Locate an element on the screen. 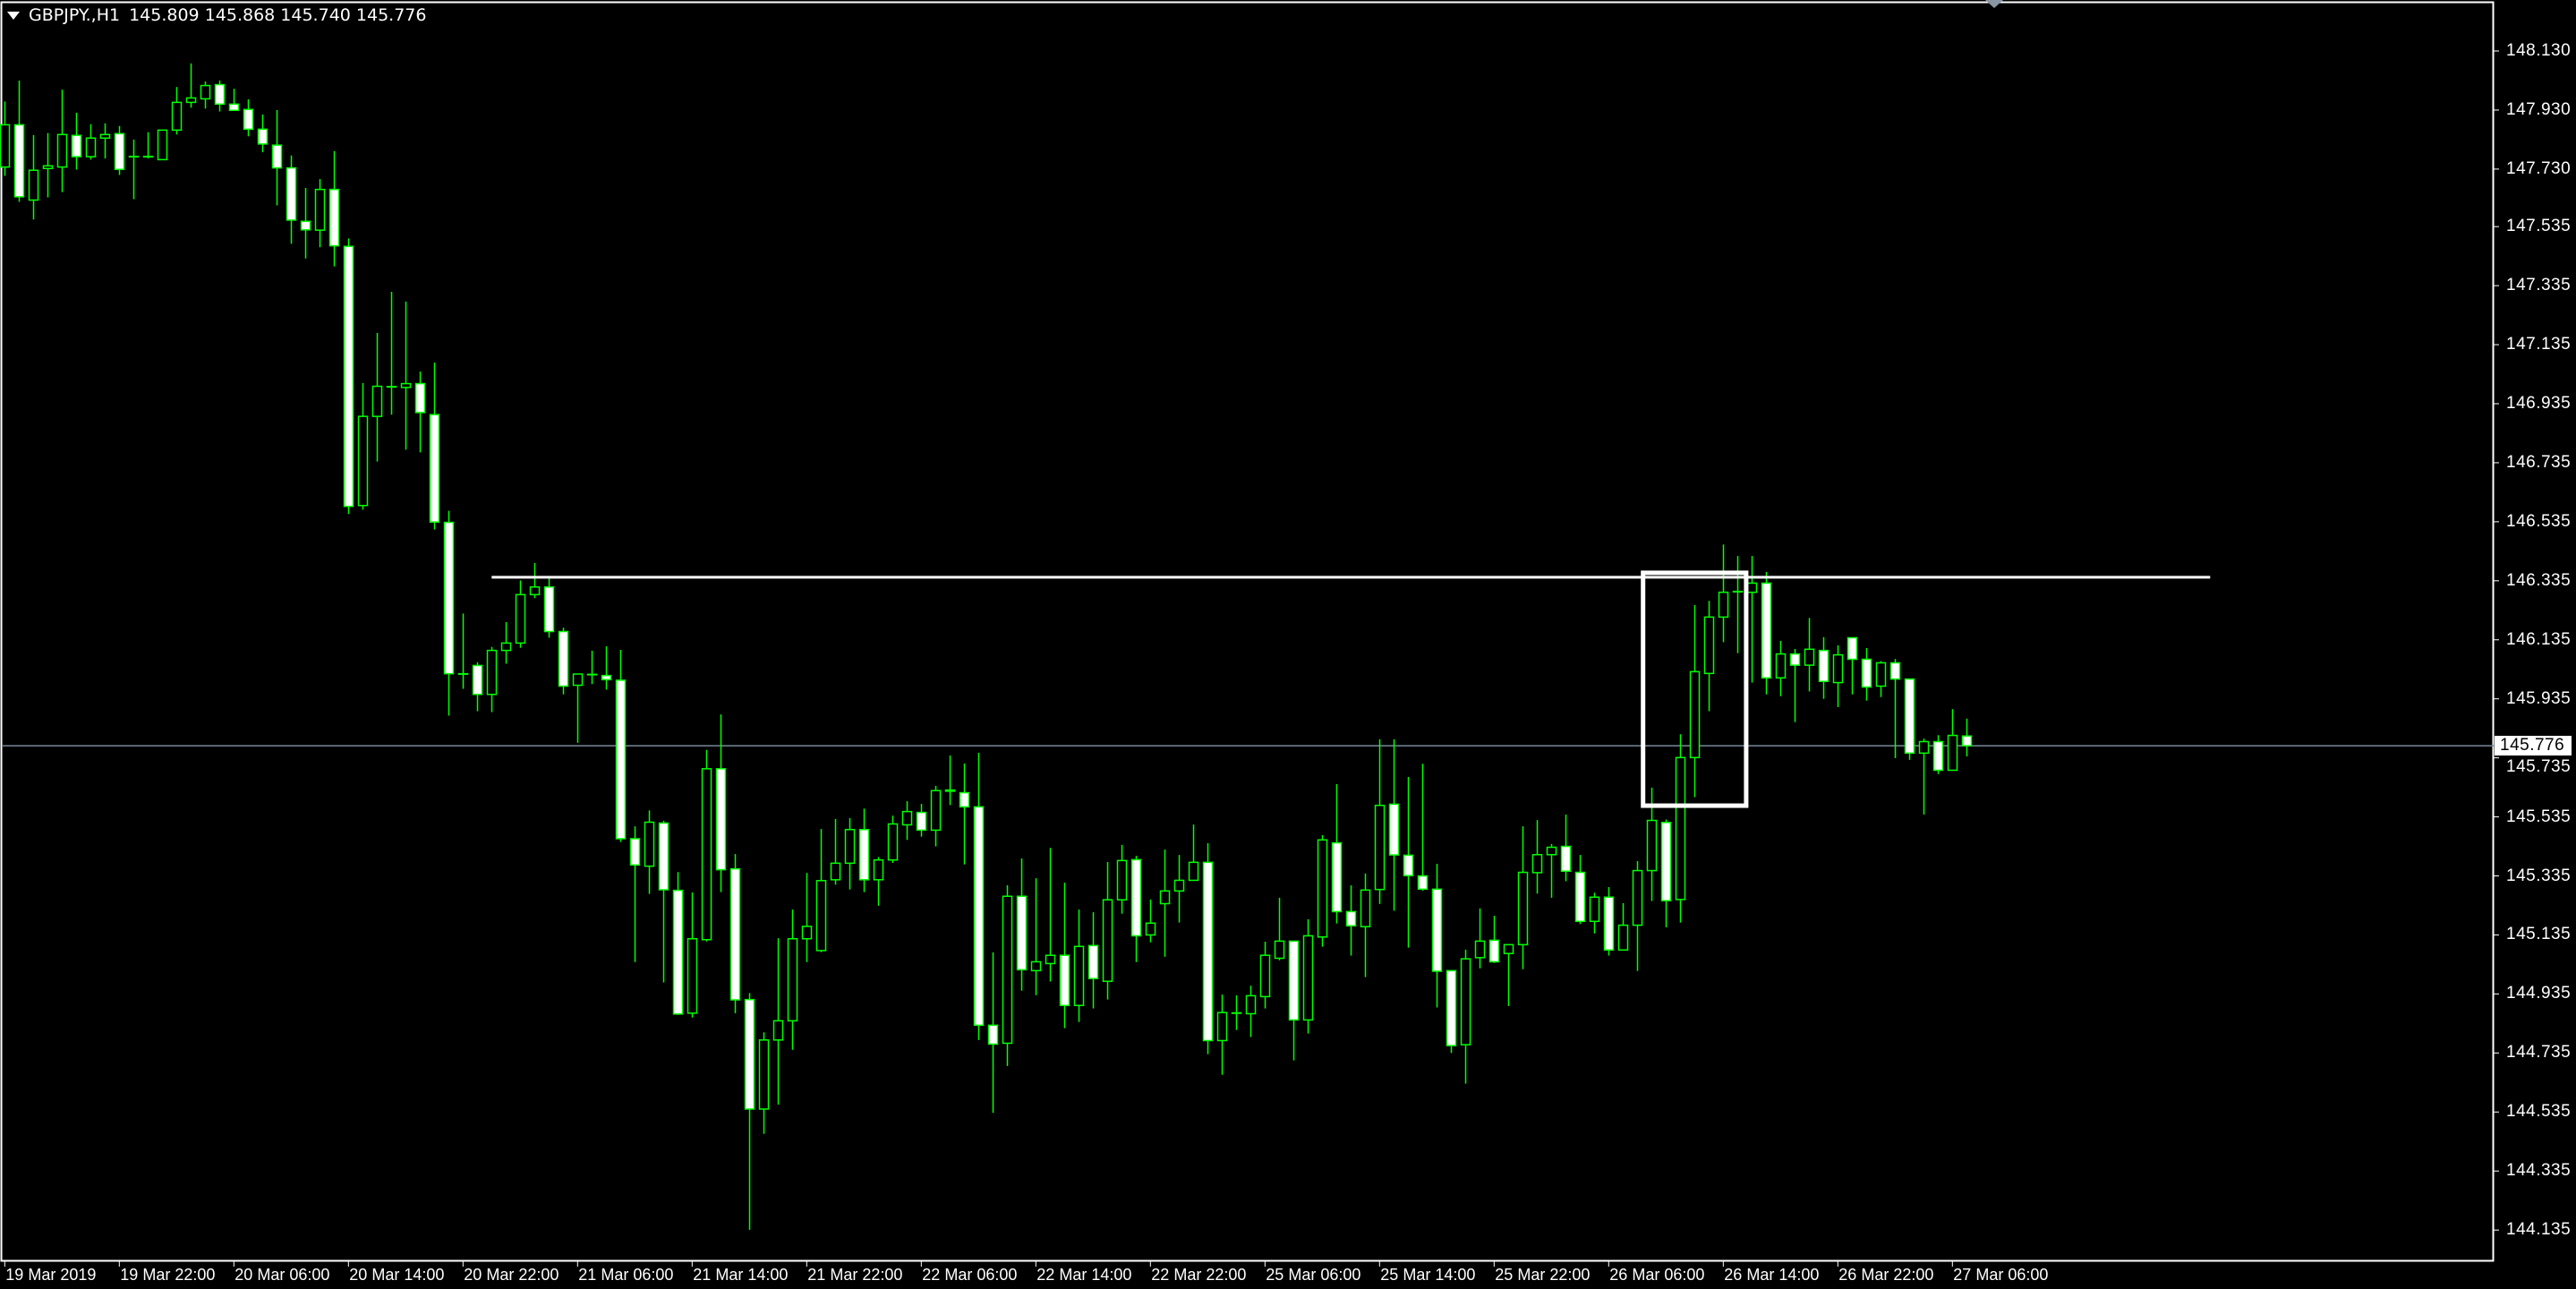 This screenshot has width=2576, height=1289. time-tick-label: 21 Mar 14:00 is located at coordinates (741, 1275).